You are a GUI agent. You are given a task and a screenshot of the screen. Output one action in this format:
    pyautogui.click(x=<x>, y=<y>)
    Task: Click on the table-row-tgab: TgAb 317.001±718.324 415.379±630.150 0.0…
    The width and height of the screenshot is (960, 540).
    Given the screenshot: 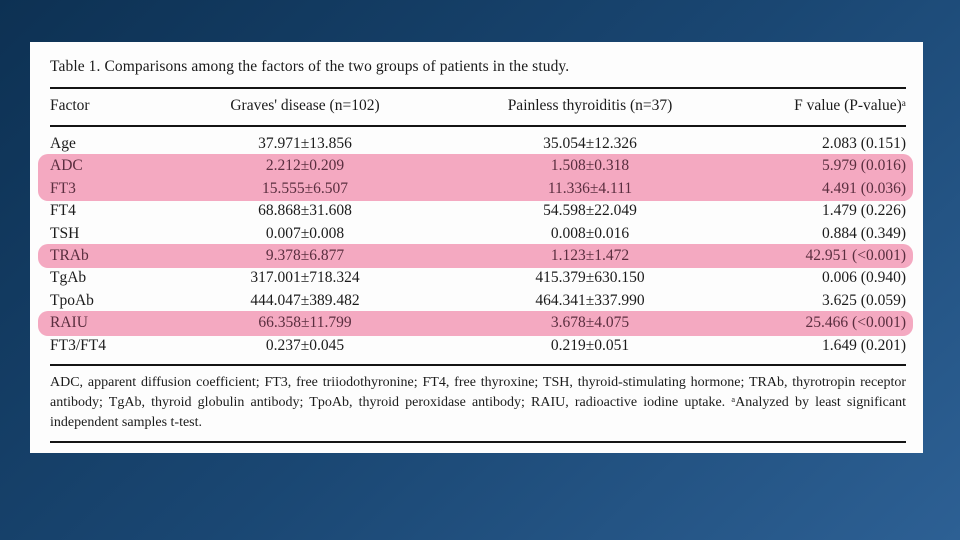 What is the action you would take?
    pyautogui.click(x=478, y=278)
    